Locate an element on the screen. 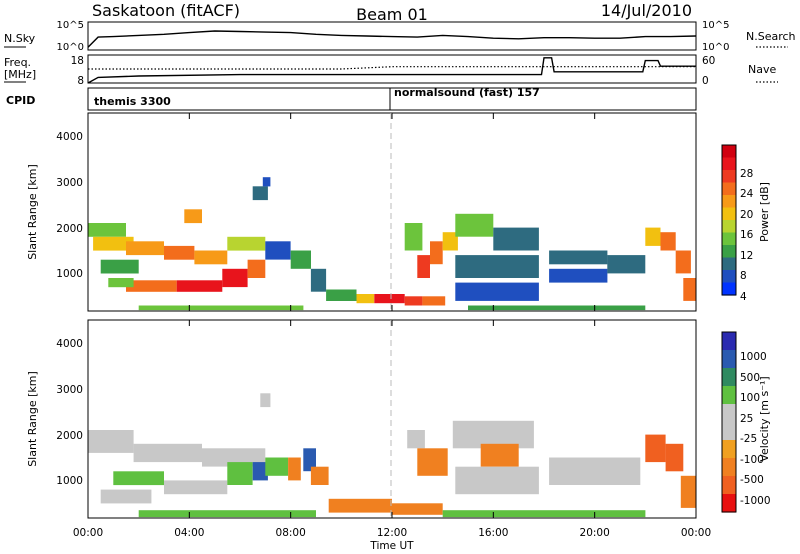 The width and height of the screenshot is (800, 554). x-tick-label: 20:00 is located at coordinates (595, 533).